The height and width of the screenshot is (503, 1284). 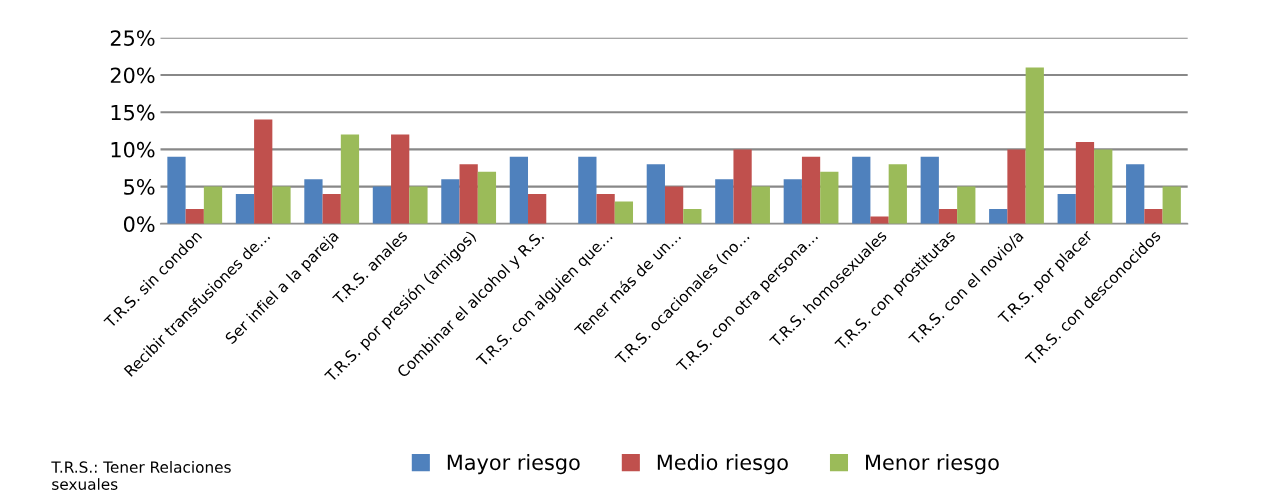 What do you see at coordinates (722, 464) in the screenshot?
I see `legend-label: Medio riesgo` at bounding box center [722, 464].